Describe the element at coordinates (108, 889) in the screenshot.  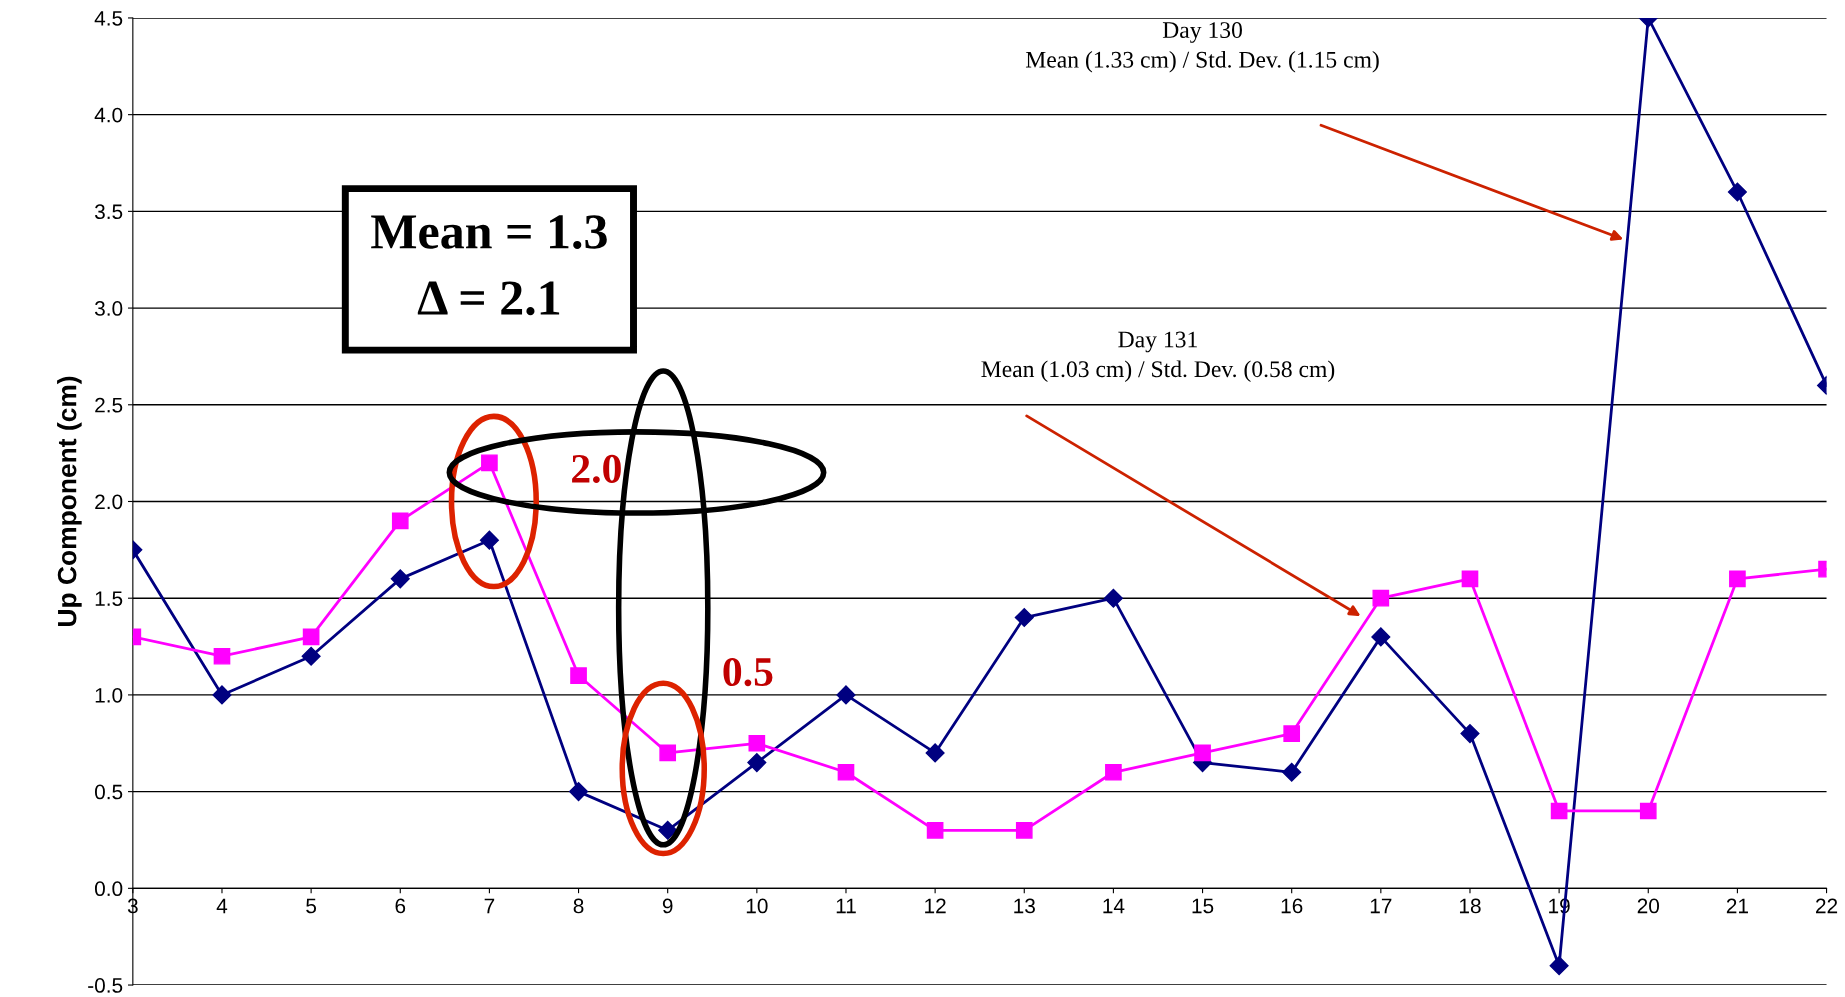
I see `y-tick-label: 0.0` at that location.